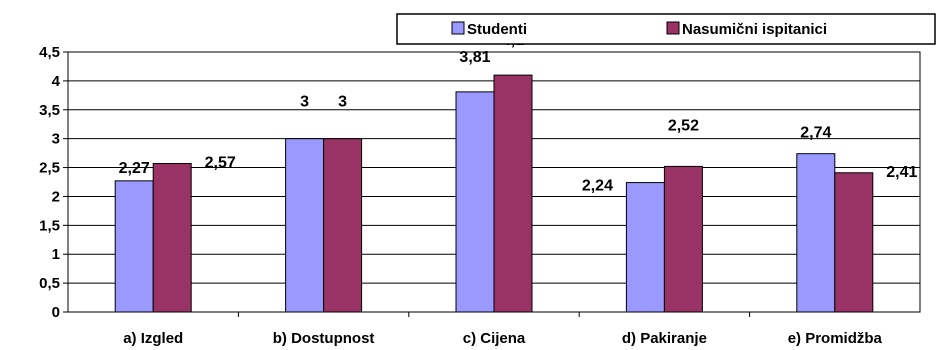  Describe the element at coordinates (673, 28) in the screenshot. I see `legend-swatch-nasumicni-ispitanici` at that location.